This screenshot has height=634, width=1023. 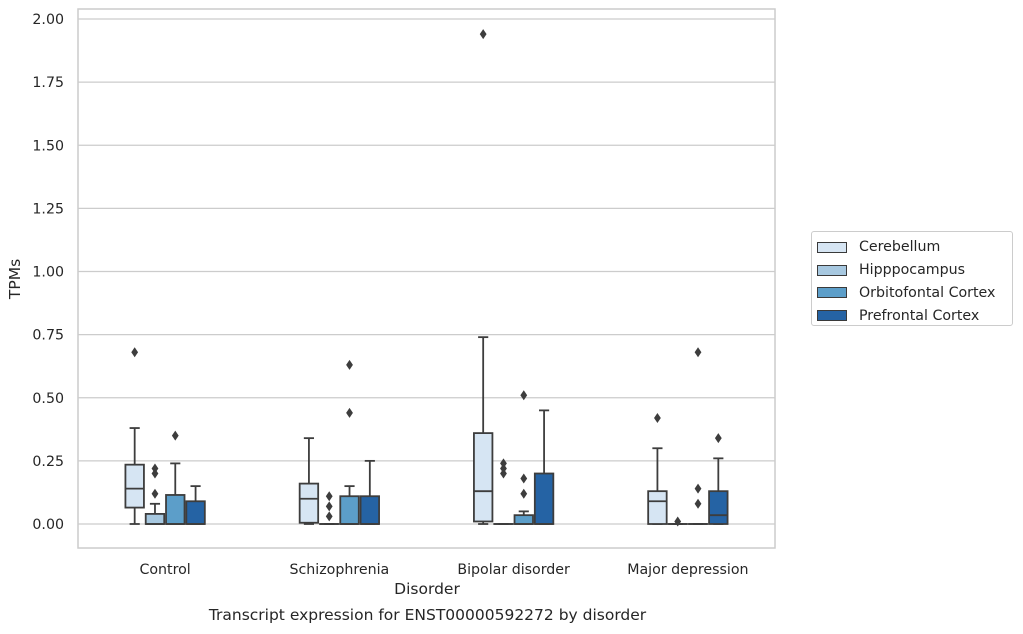 I want to click on y-tick-label: 1.75, so click(x=48, y=83).